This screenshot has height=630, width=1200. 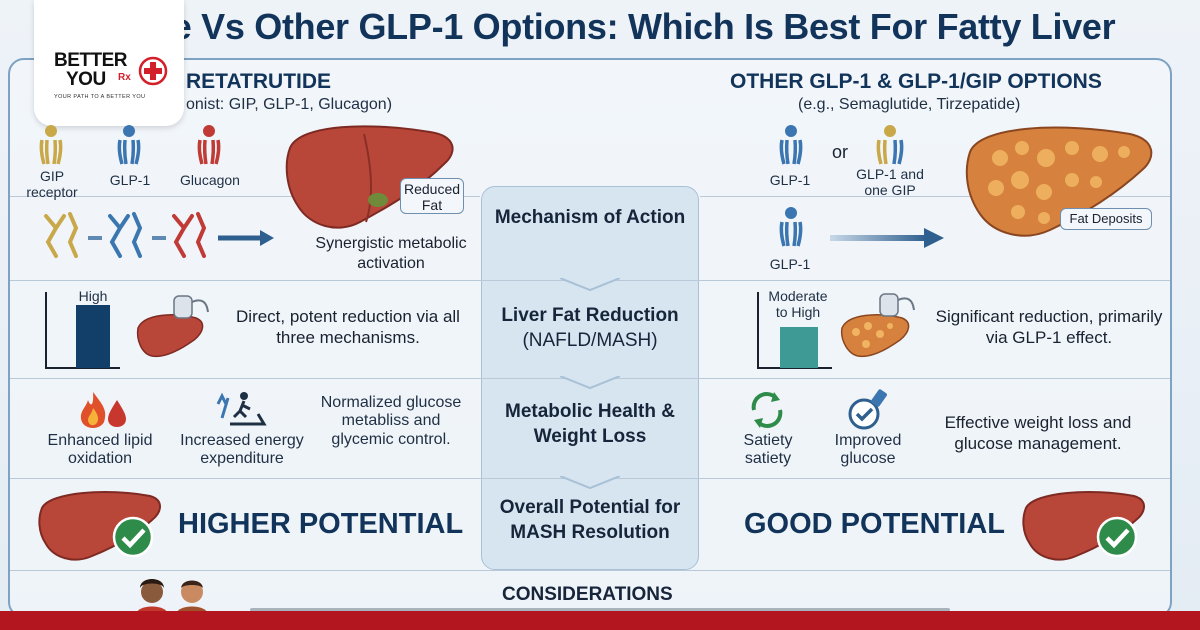 What do you see at coordinates (840, 152) in the screenshot?
I see `or-label: or` at bounding box center [840, 152].